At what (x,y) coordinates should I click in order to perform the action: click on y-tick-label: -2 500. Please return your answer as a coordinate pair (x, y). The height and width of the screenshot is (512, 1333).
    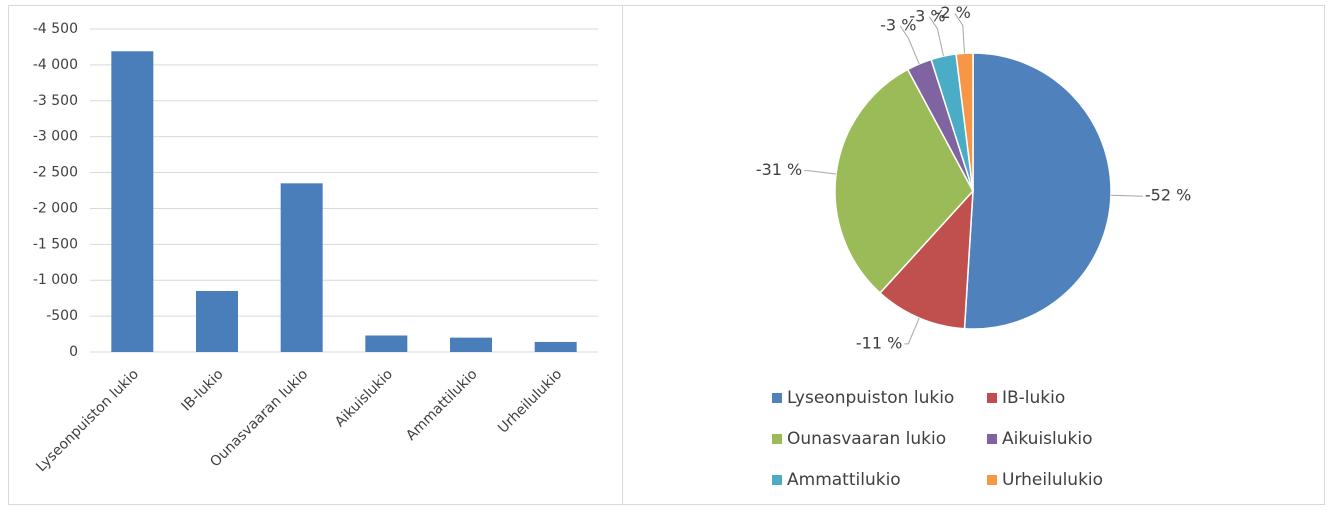
    Looking at the image, I should click on (55, 173).